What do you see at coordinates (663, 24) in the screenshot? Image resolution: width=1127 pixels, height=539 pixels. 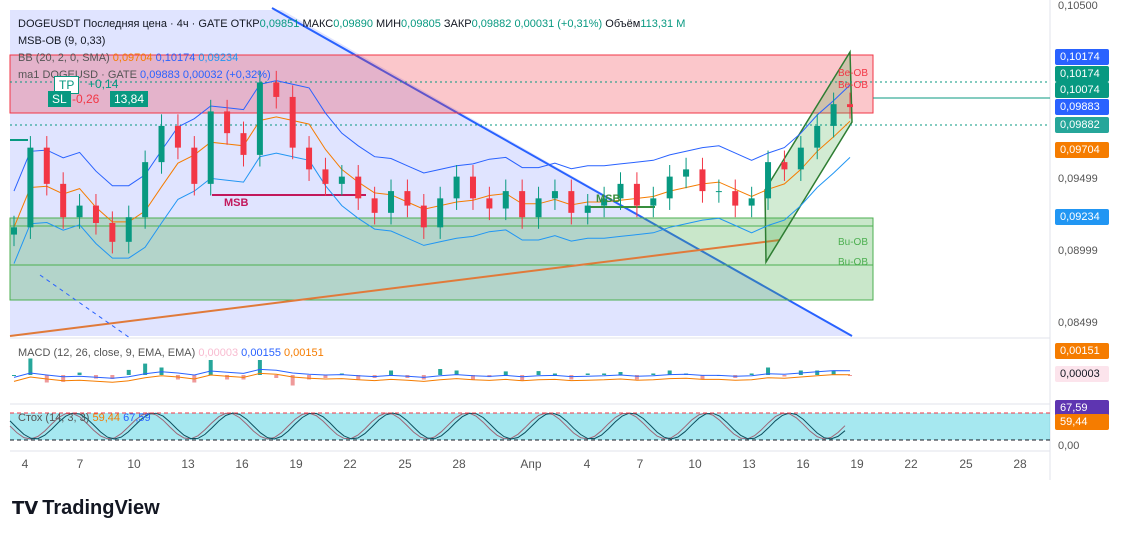 I see `volume-value: 113,31 M` at bounding box center [663, 24].